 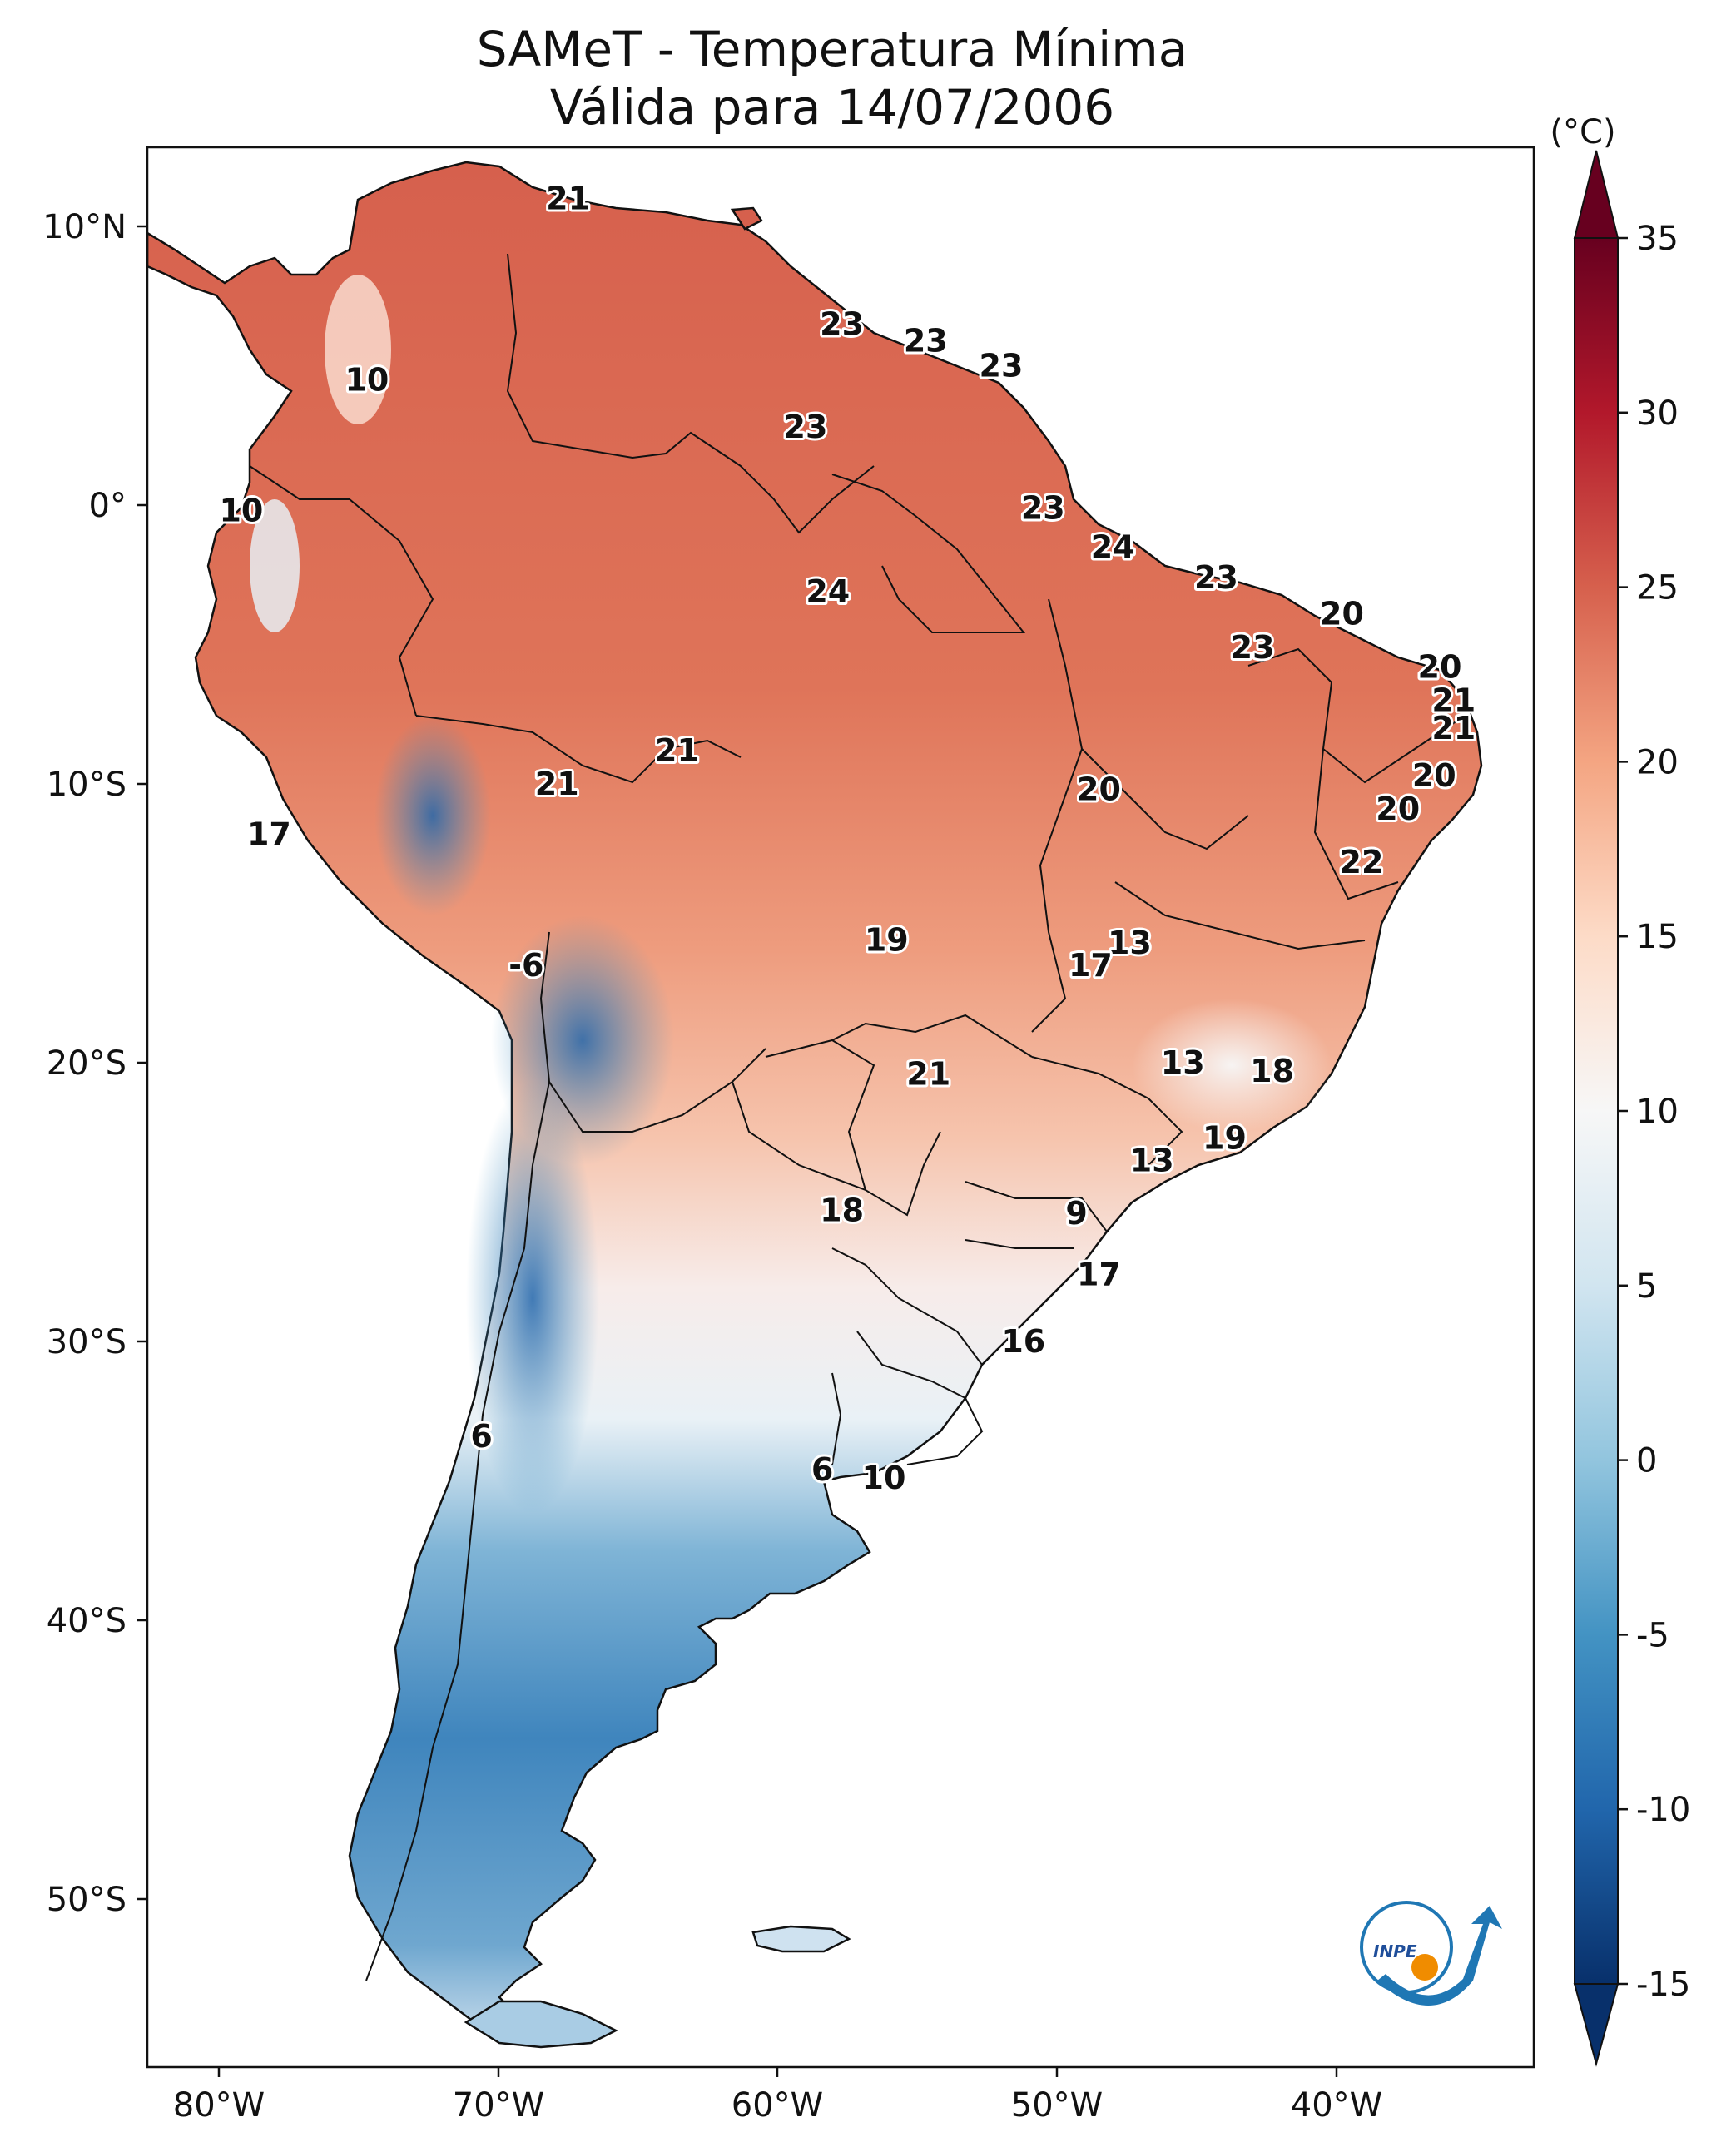 What do you see at coordinates (1658, 762) in the screenshot?
I see `colorbar-tick-label: 20` at bounding box center [1658, 762].